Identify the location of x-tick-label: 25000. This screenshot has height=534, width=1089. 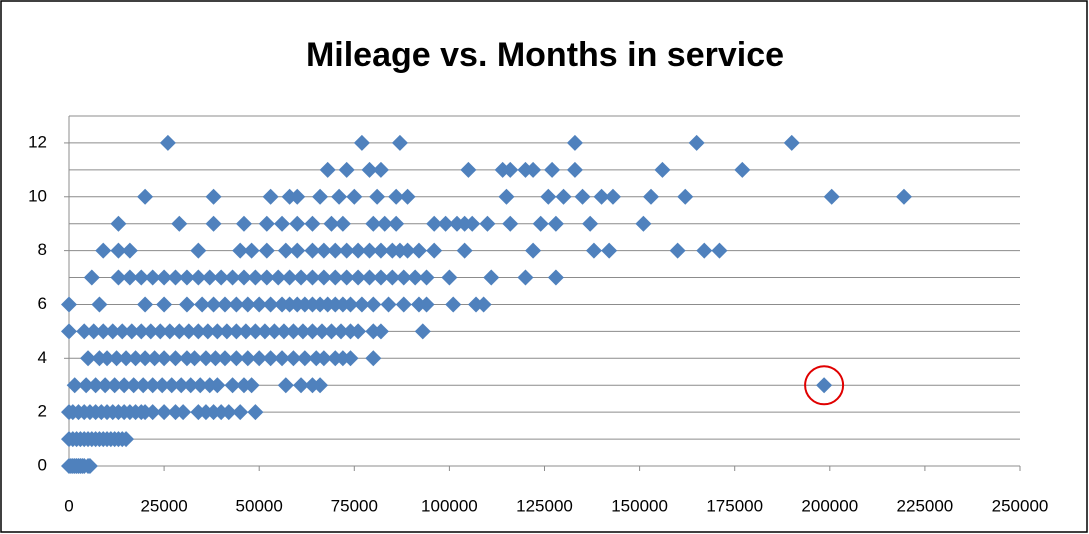
(163, 505).